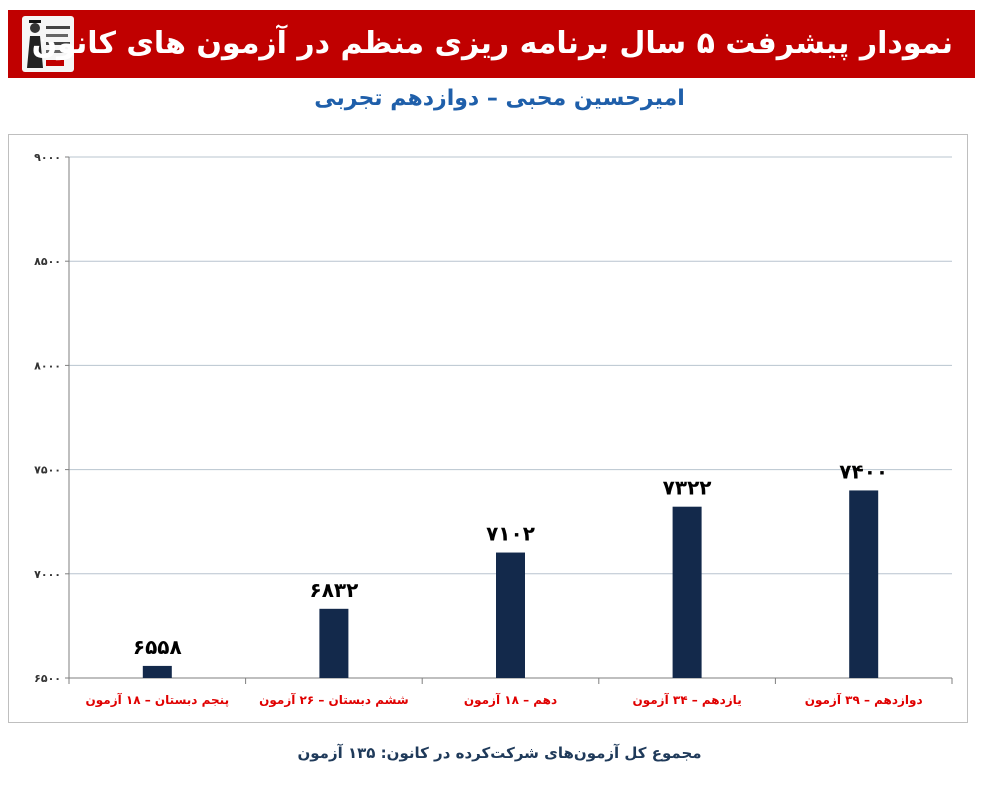 Image resolution: width=999 pixels, height=790 pixels. I want to click on y-tick-label: ۷۰۰۰, so click(47, 574).